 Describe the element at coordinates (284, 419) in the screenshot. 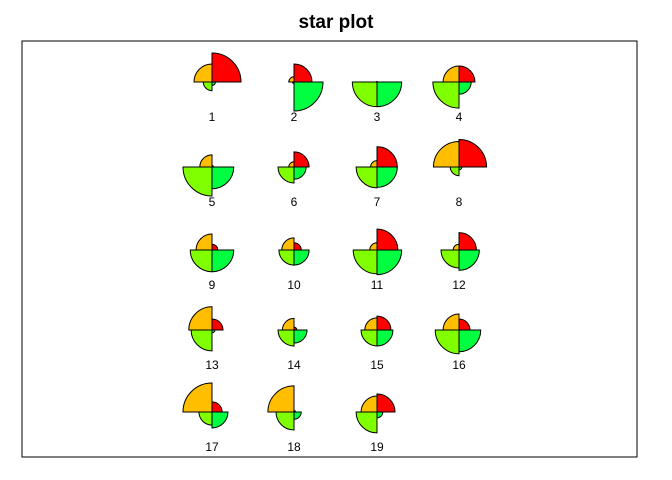

I see `star-18: 18` at that location.